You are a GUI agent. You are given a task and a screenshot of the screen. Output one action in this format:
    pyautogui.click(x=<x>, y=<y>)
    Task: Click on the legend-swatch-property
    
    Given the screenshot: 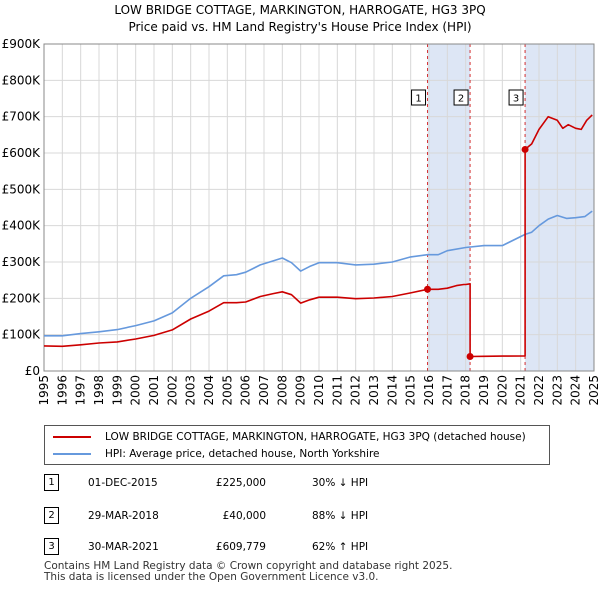 What is the action you would take?
    pyautogui.click(x=72, y=437)
    